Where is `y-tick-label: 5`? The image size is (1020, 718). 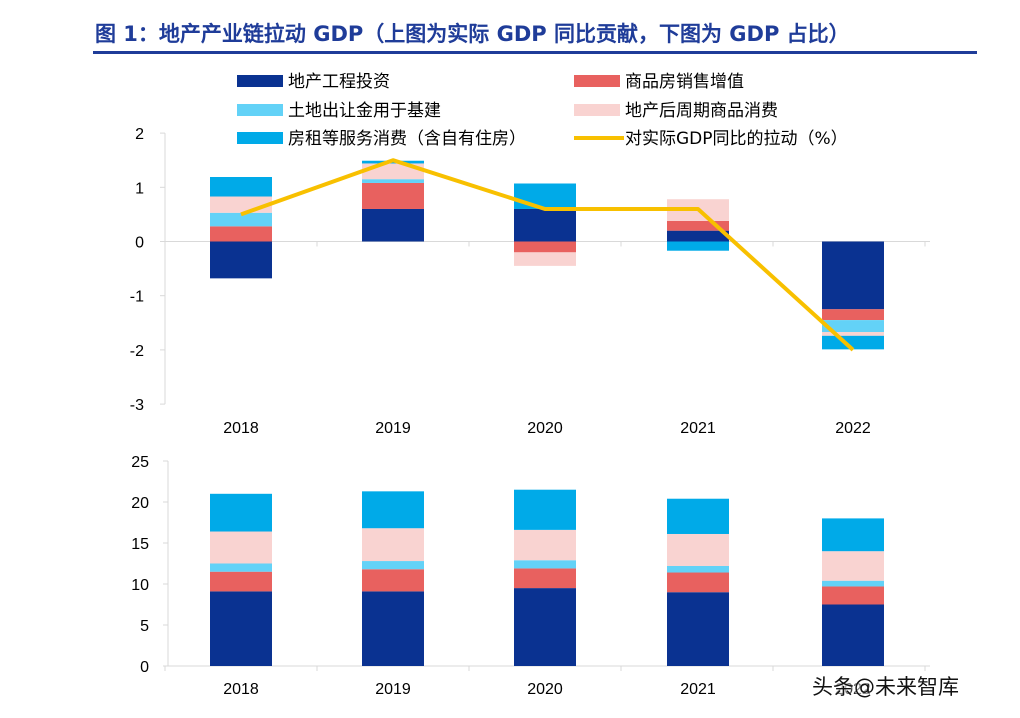
y-tick-label: 5 is located at coordinates (144, 626).